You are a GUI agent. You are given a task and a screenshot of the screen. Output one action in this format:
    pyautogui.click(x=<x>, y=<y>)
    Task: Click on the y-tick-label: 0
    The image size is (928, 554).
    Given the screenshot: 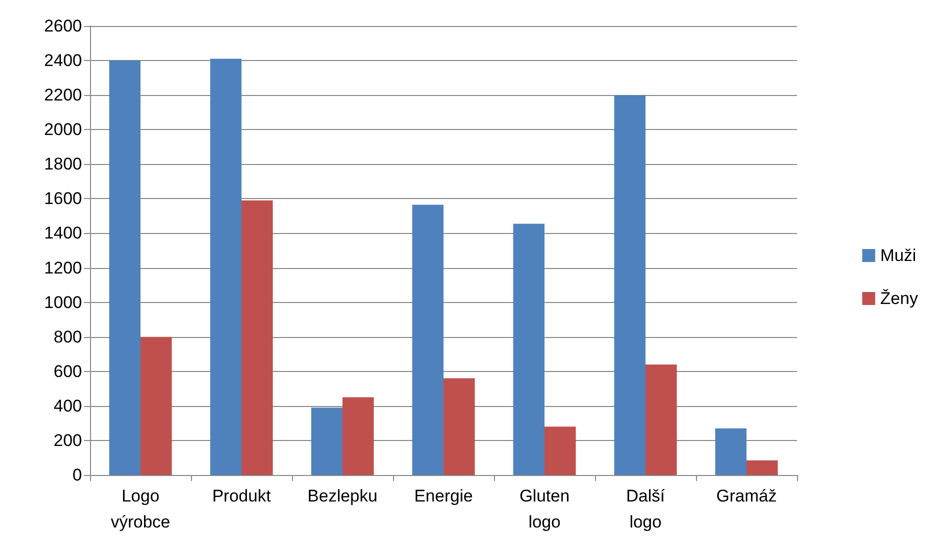 What is the action you would take?
    pyautogui.click(x=77, y=475)
    